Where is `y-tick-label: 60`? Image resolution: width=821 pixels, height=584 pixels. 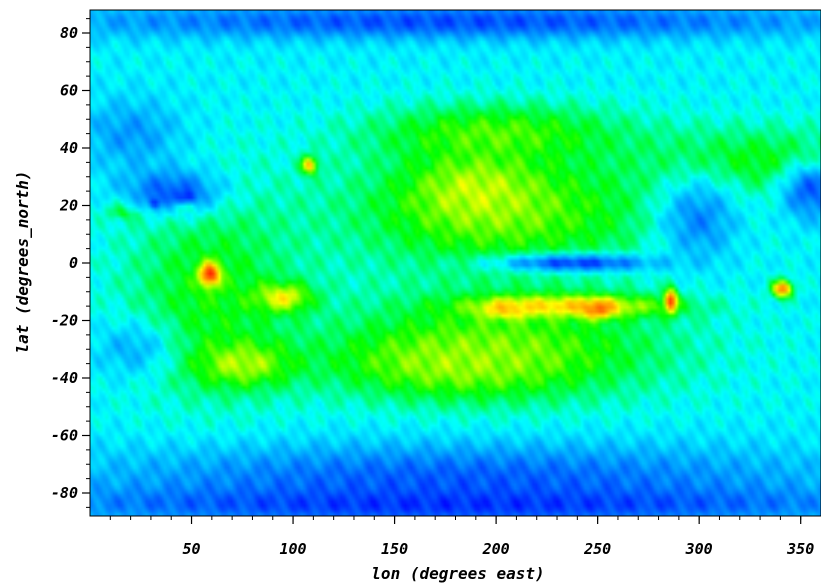
y-tick-label: 60 is located at coordinates (69, 91).